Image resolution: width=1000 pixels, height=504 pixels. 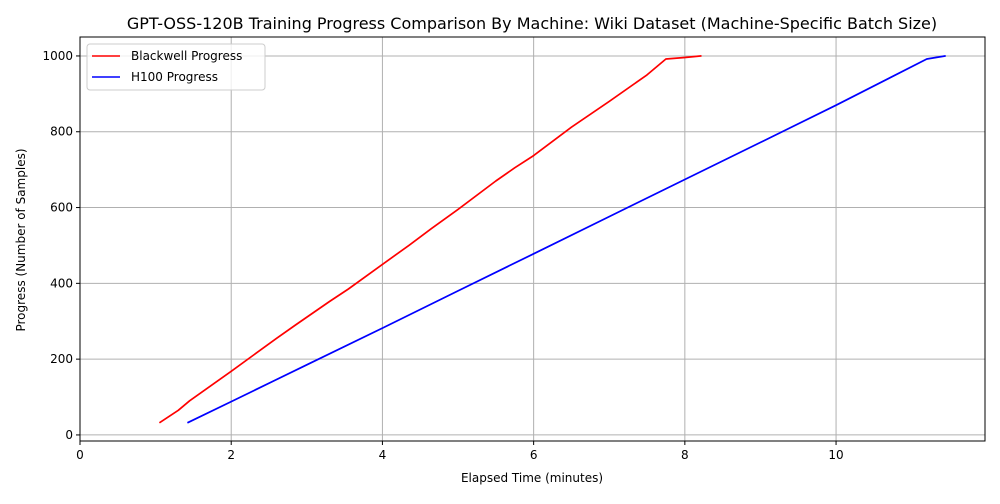 What do you see at coordinates (174, 77) in the screenshot?
I see `legend-label-h100: H100 Progress` at bounding box center [174, 77].